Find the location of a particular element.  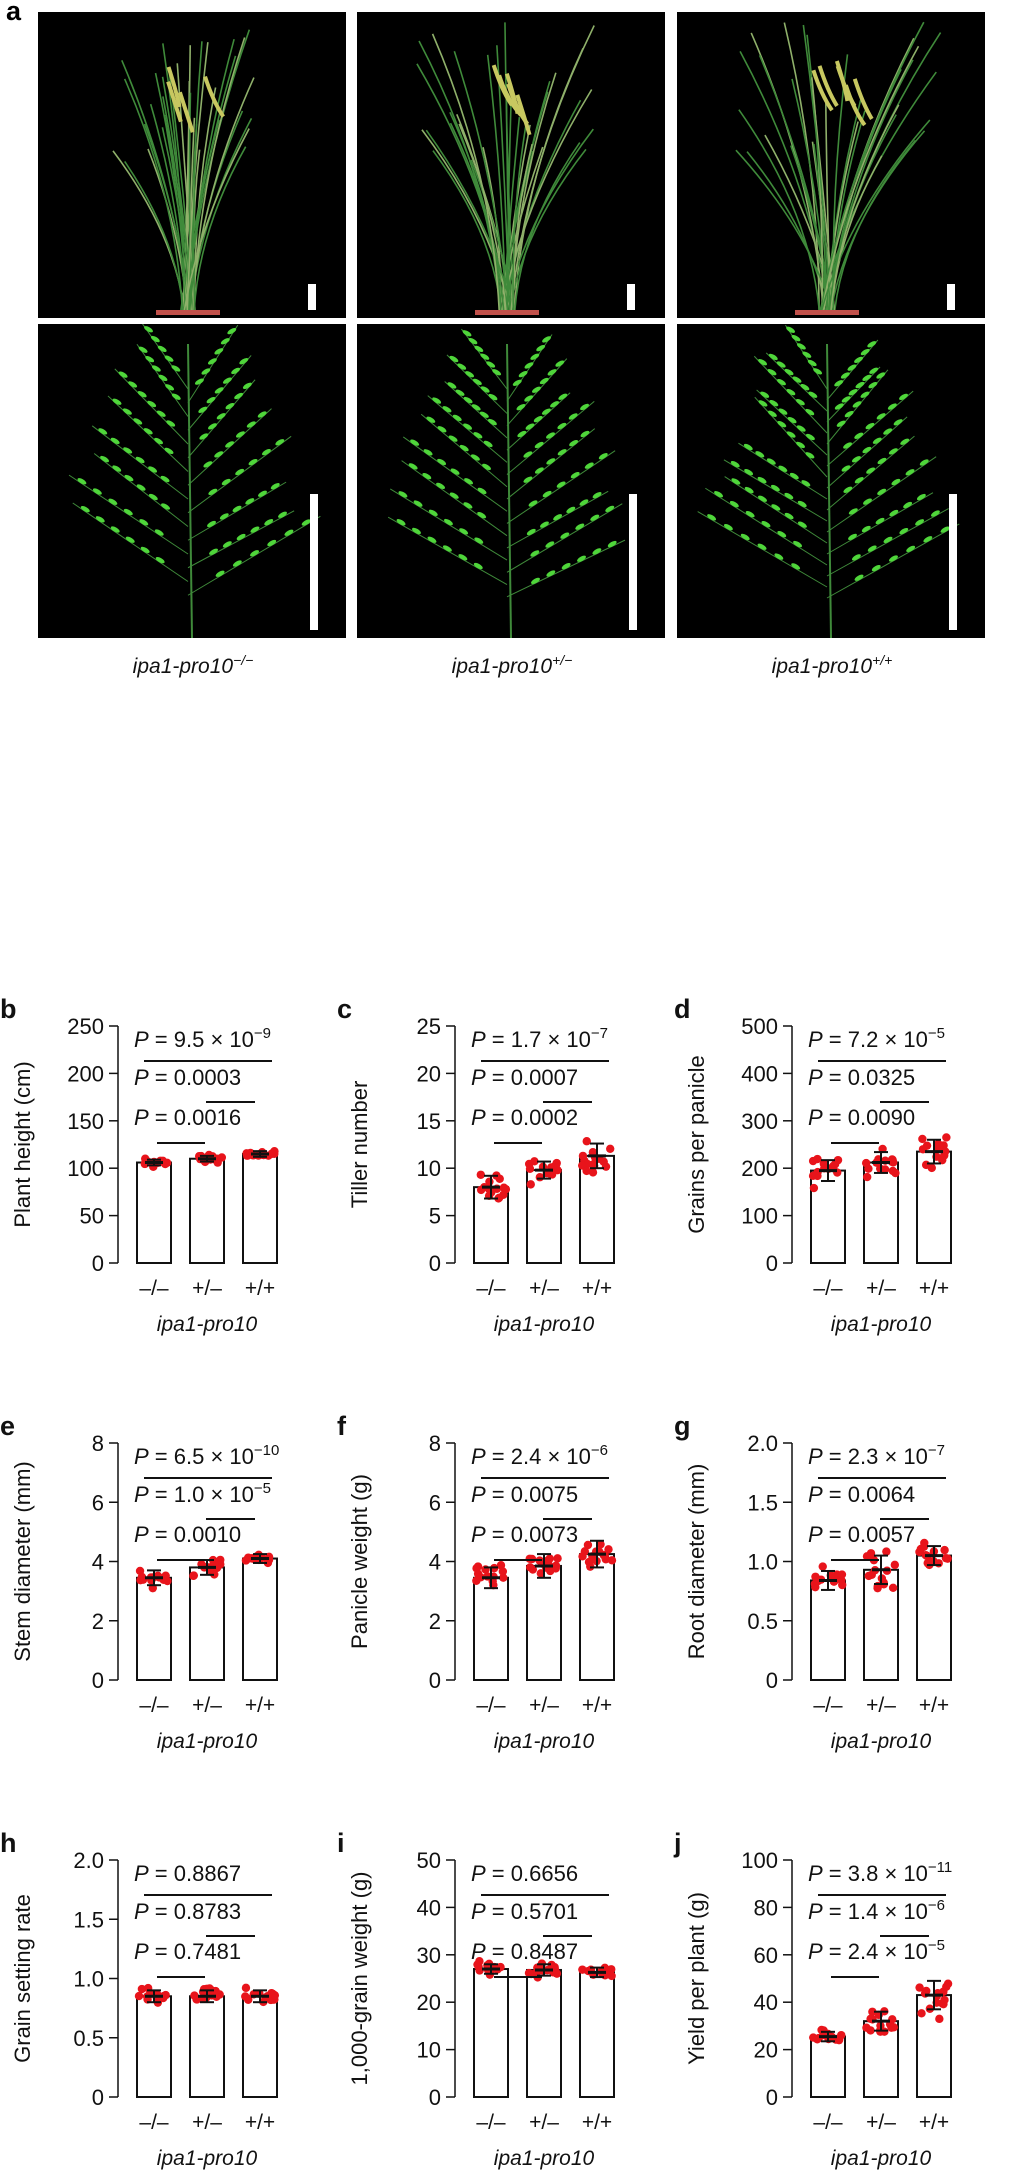

scale-bar is located at coordinates (953, 562).